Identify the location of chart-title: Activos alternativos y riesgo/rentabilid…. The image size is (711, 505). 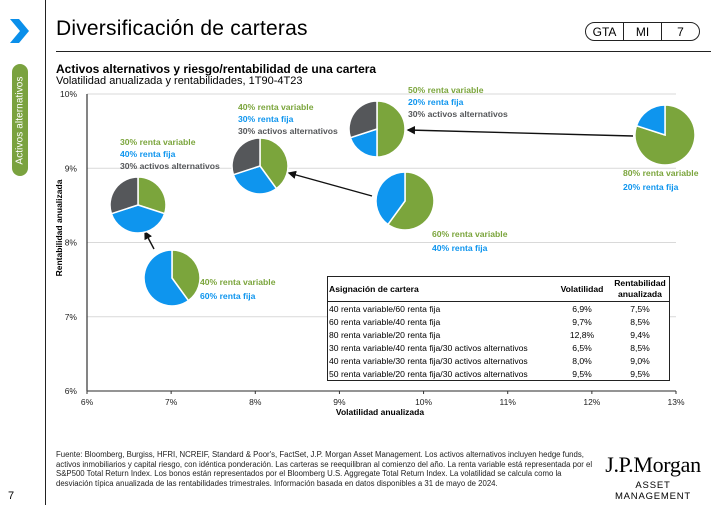
(216, 69).